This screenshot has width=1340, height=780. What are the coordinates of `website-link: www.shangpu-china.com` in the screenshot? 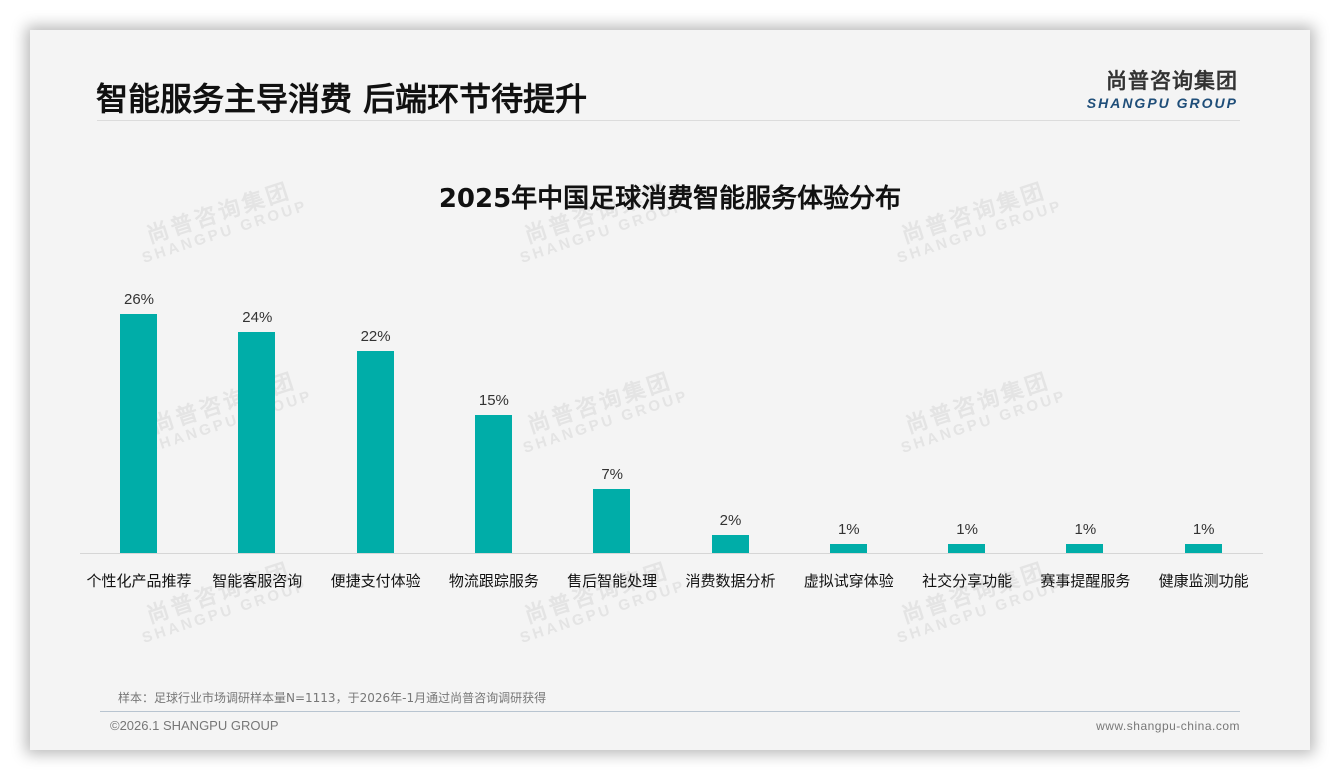 It's located at (1168, 726).